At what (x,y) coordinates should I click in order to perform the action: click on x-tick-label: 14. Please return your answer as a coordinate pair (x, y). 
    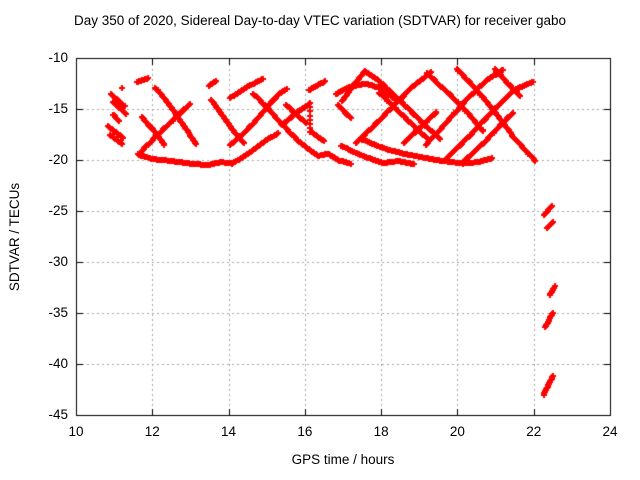
    Looking at the image, I should click on (229, 431).